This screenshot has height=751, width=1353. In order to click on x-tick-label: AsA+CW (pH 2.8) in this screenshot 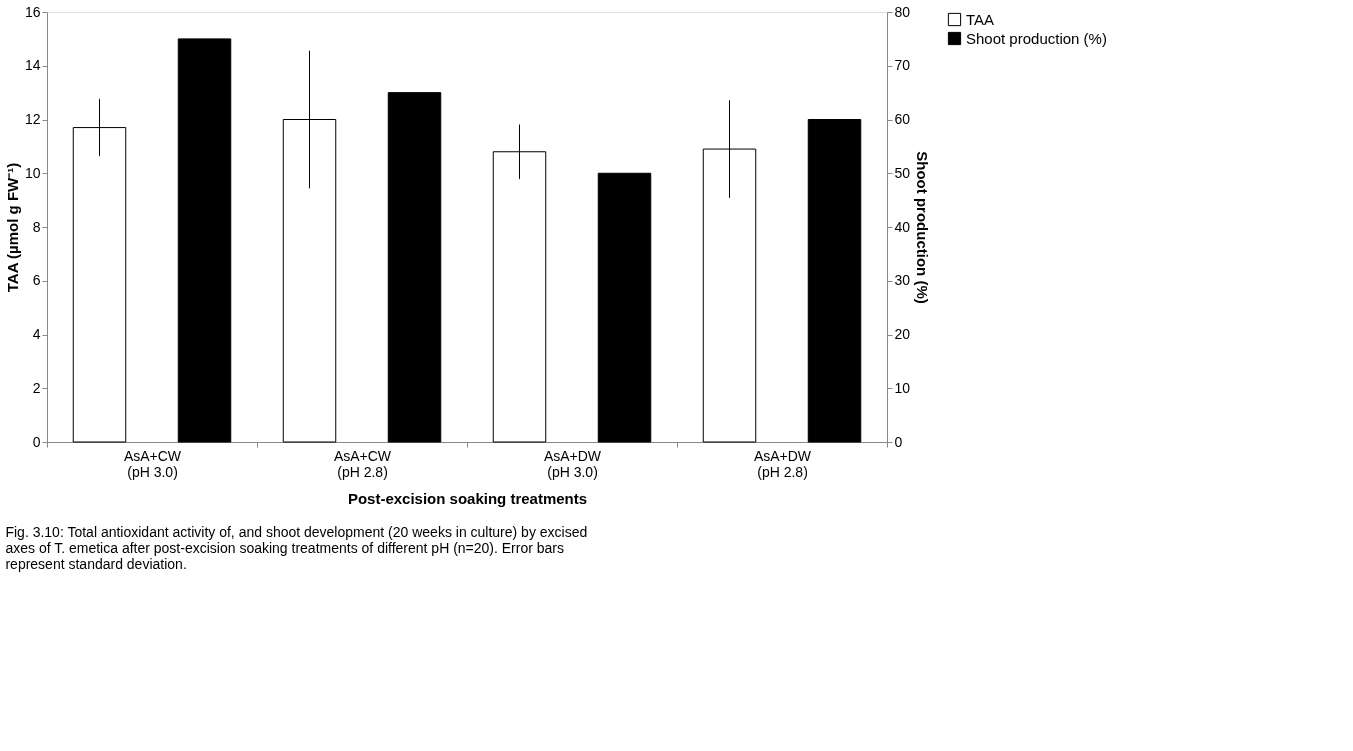, I will do `click(362, 463)`.